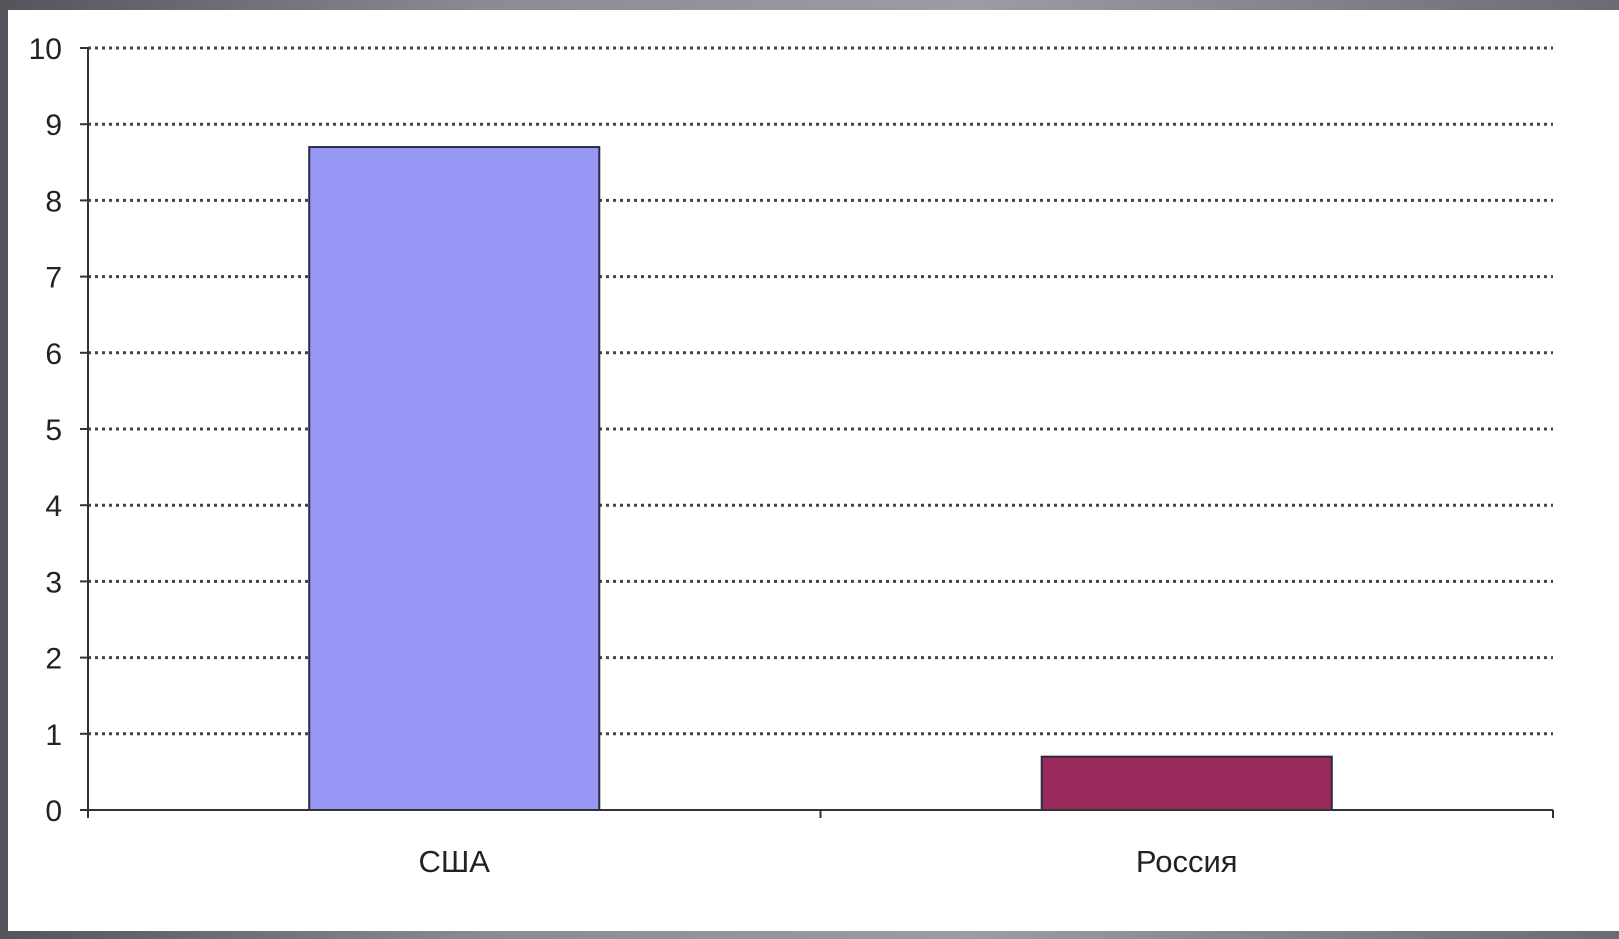 The image size is (1619, 939). I want to click on y-tick-label-7: 7, so click(53, 278).